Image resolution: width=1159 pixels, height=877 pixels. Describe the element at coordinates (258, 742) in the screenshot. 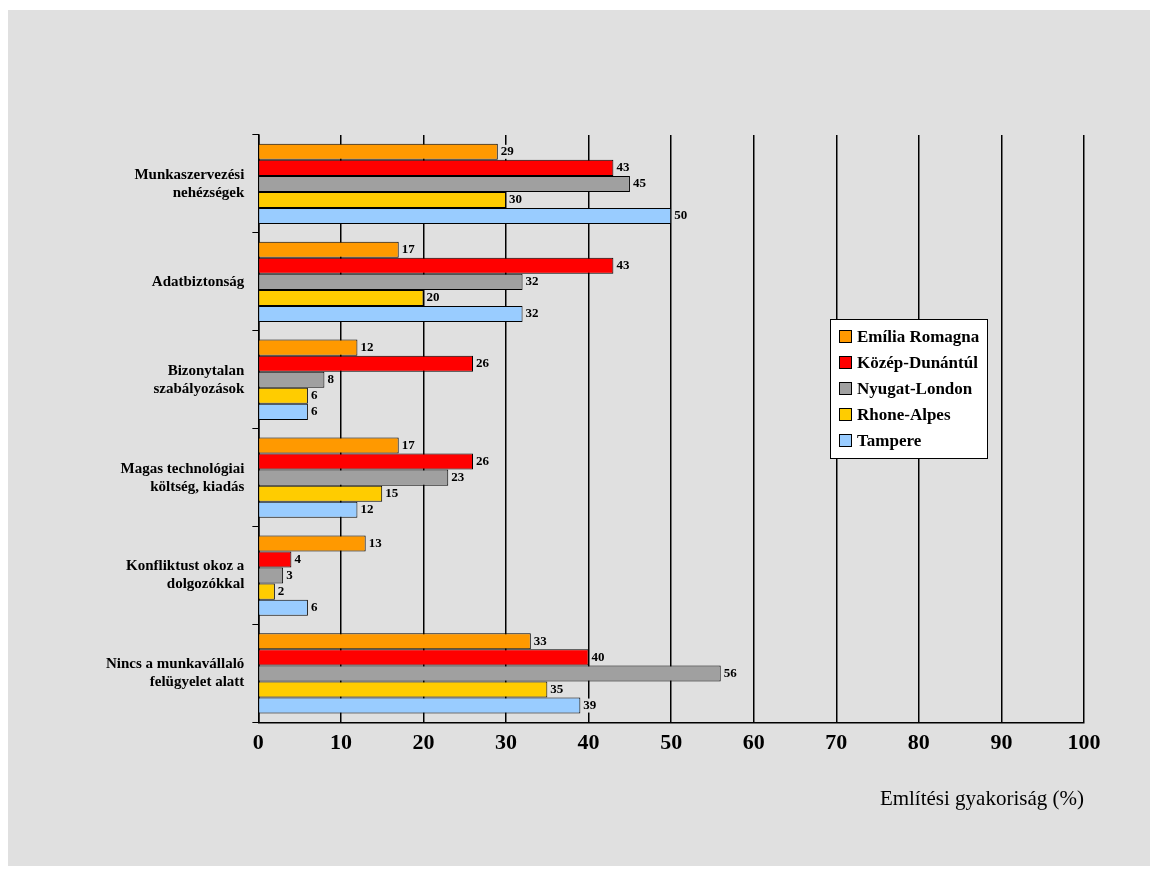

I see `x-tick-label: 0` at that location.